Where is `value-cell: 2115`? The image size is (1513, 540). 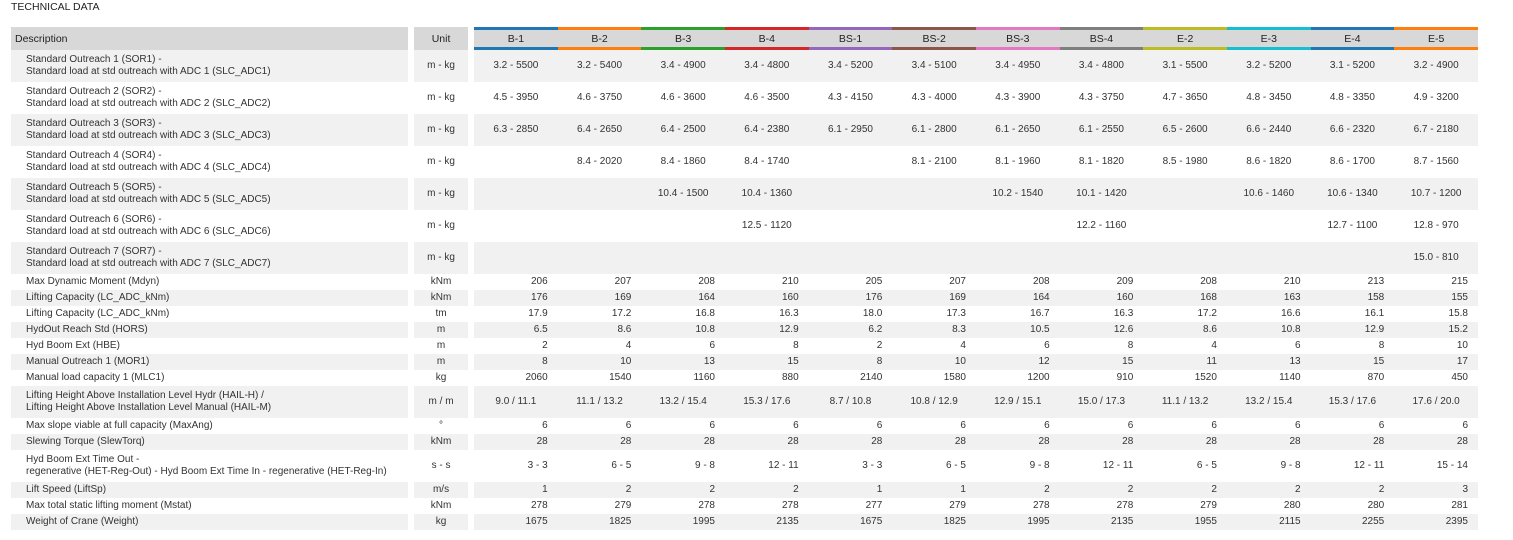 value-cell: 2115 is located at coordinates (1268, 522).